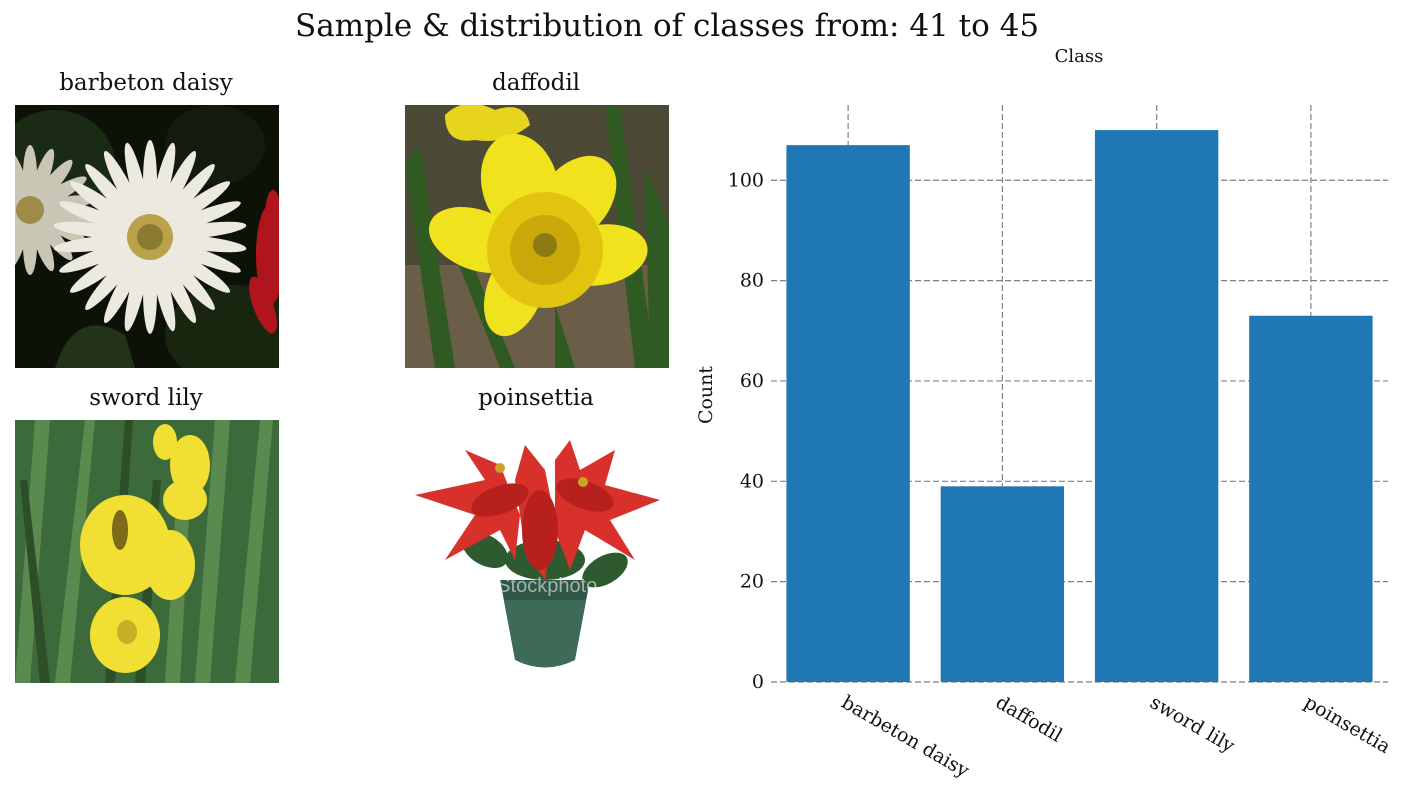  Describe the element at coordinates (1192, 724) in the screenshot. I see `x-tick-label: sword lily` at that location.